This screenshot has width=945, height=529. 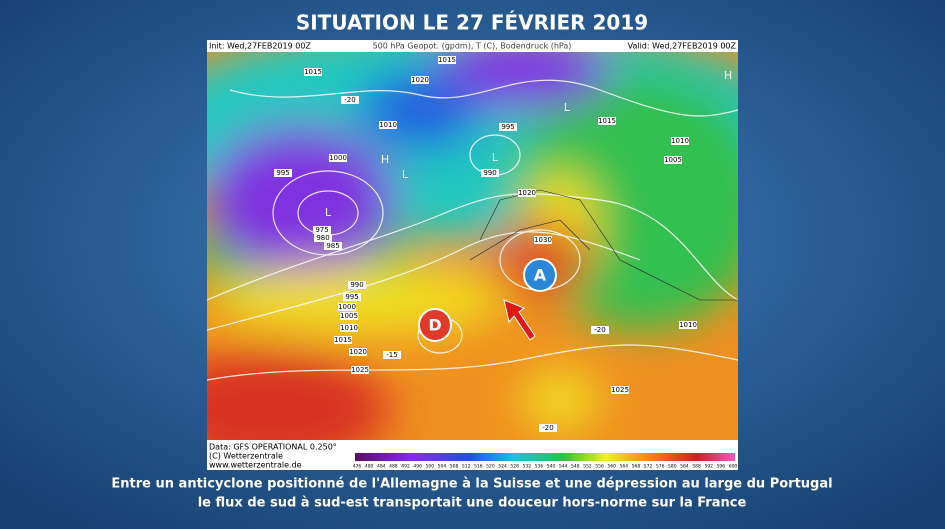 What do you see at coordinates (539, 467) in the screenshot?
I see `scale-label: 536` at bounding box center [539, 467].